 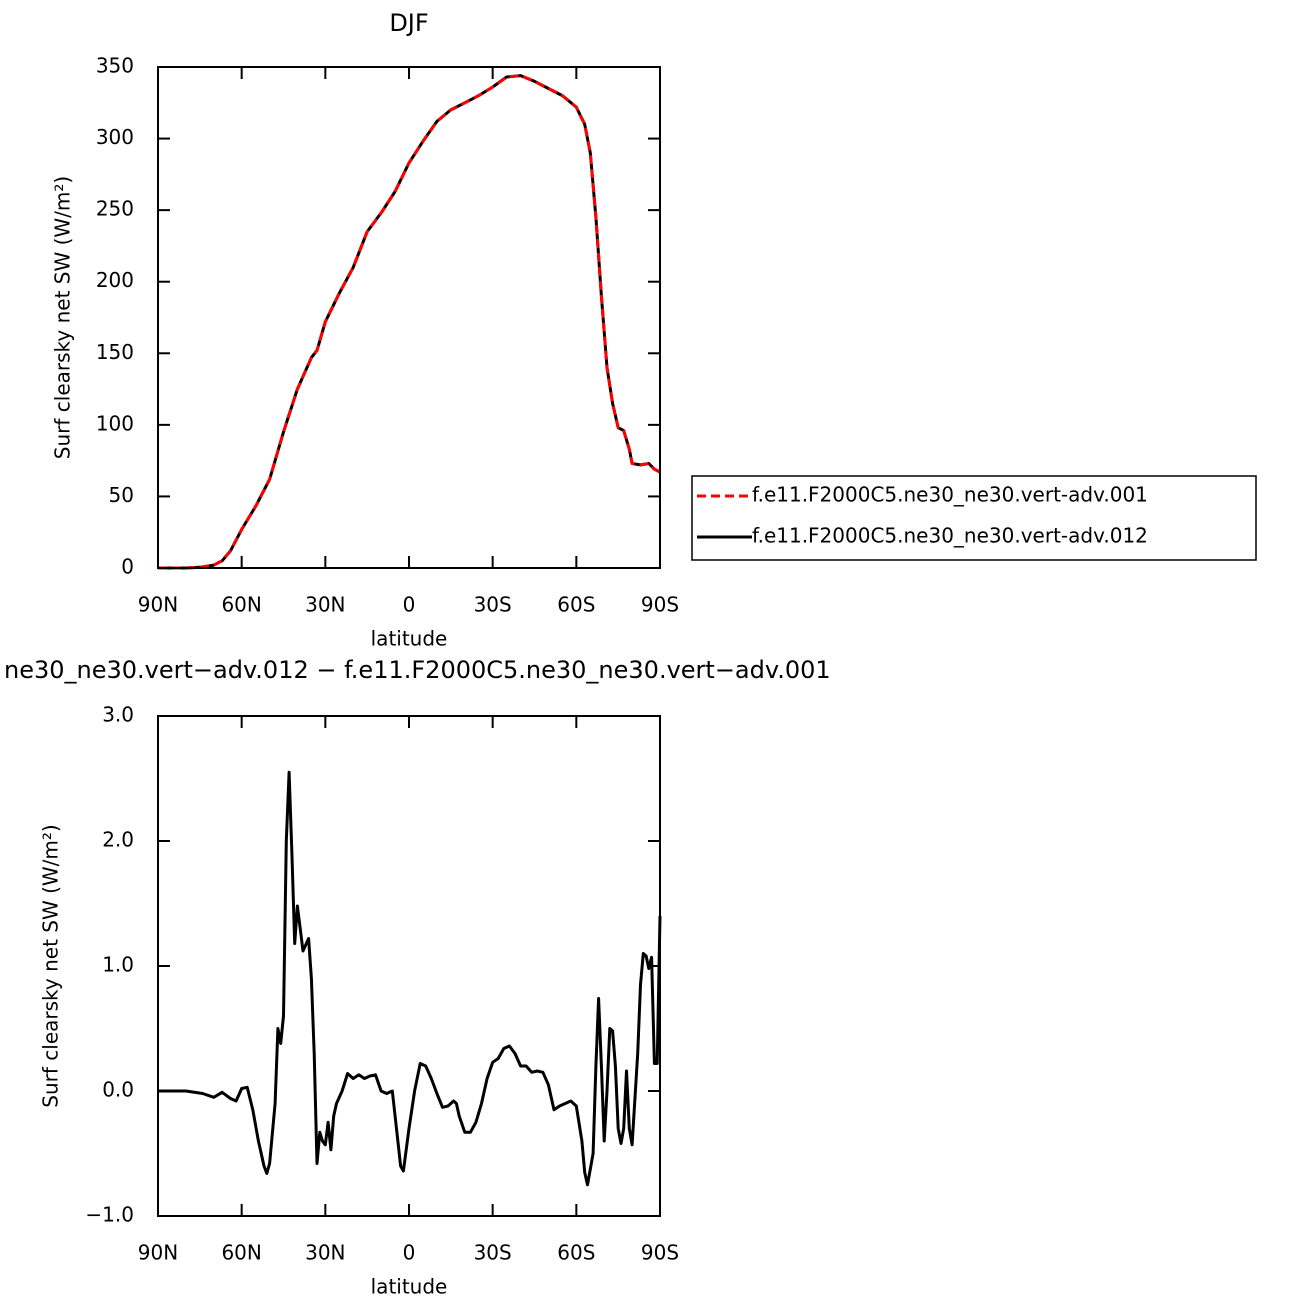 What do you see at coordinates (115, 423) in the screenshot?
I see `y-tick-label: 100` at bounding box center [115, 423].